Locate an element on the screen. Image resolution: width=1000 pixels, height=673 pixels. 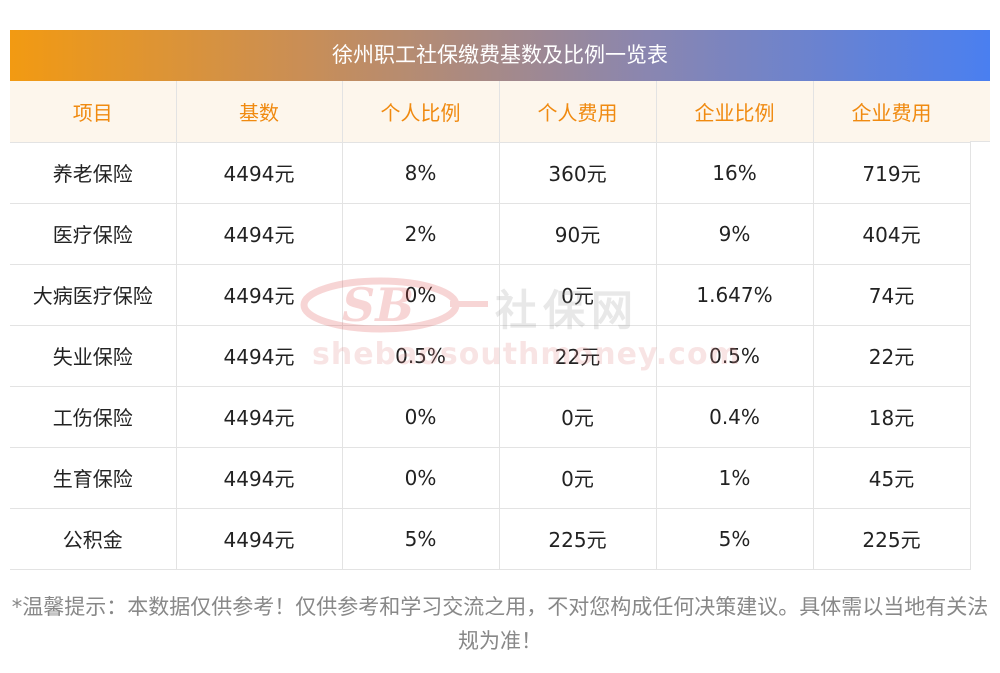
cell-personal-fee: 225元 is located at coordinates (577, 538).